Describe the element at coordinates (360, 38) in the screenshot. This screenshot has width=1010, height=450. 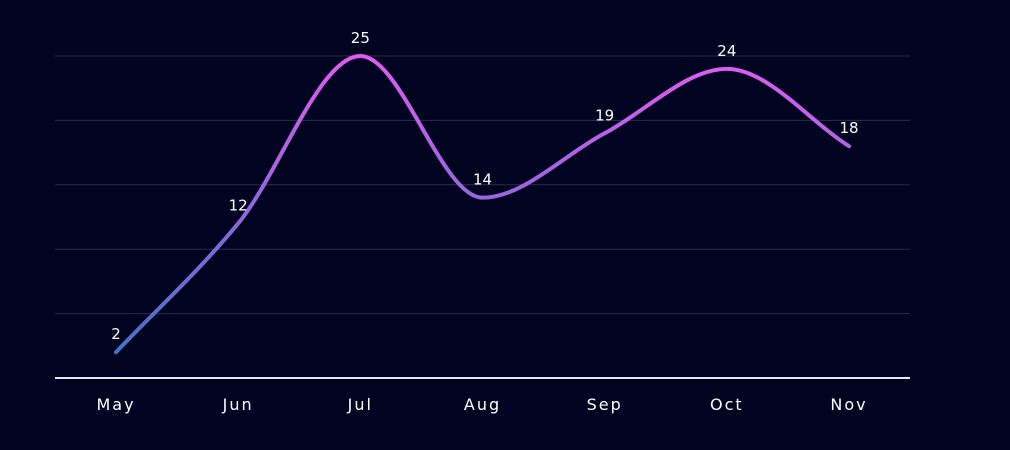
I see `data-label-jul: 25` at that location.